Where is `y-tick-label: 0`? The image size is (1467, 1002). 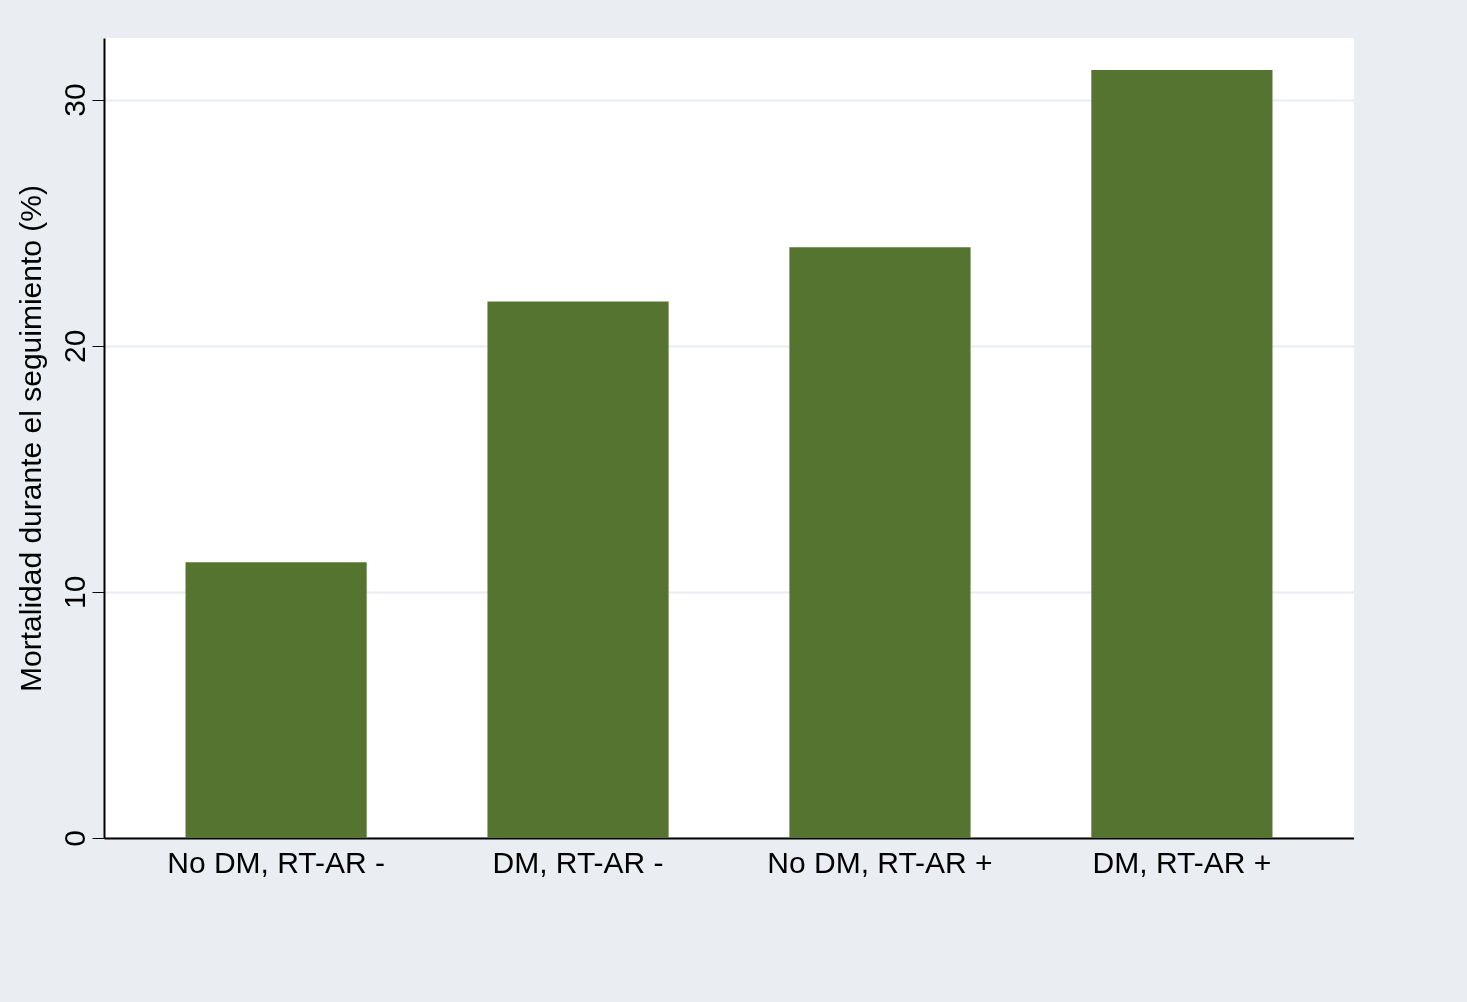
y-tick-label: 0 is located at coordinates (74, 838).